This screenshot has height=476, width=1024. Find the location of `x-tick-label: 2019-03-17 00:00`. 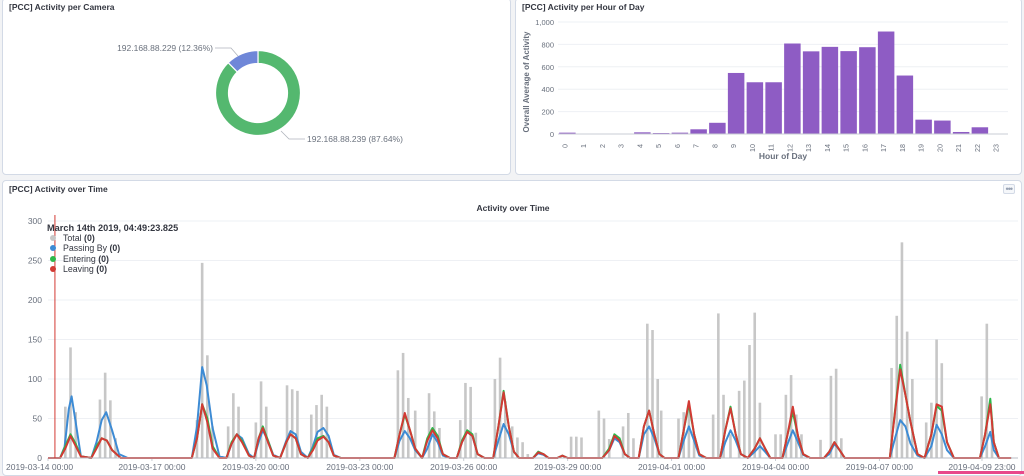

x-tick-label: 2019-03-17 00:00 is located at coordinates (151, 467).